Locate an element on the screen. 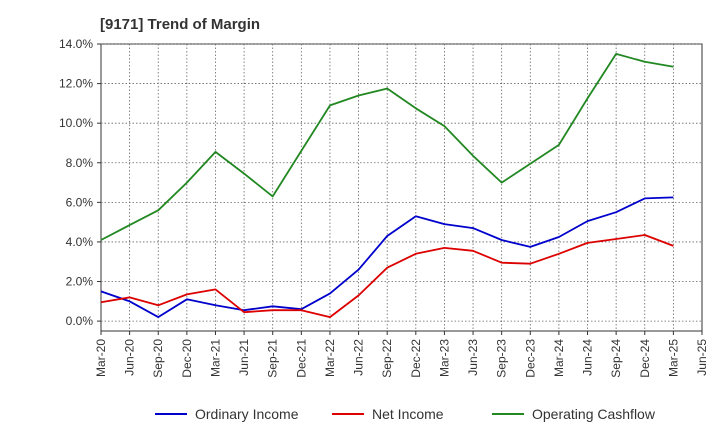 This screenshot has width=720, height=440. y-tick-label: 12.0% is located at coordinates (76, 84).